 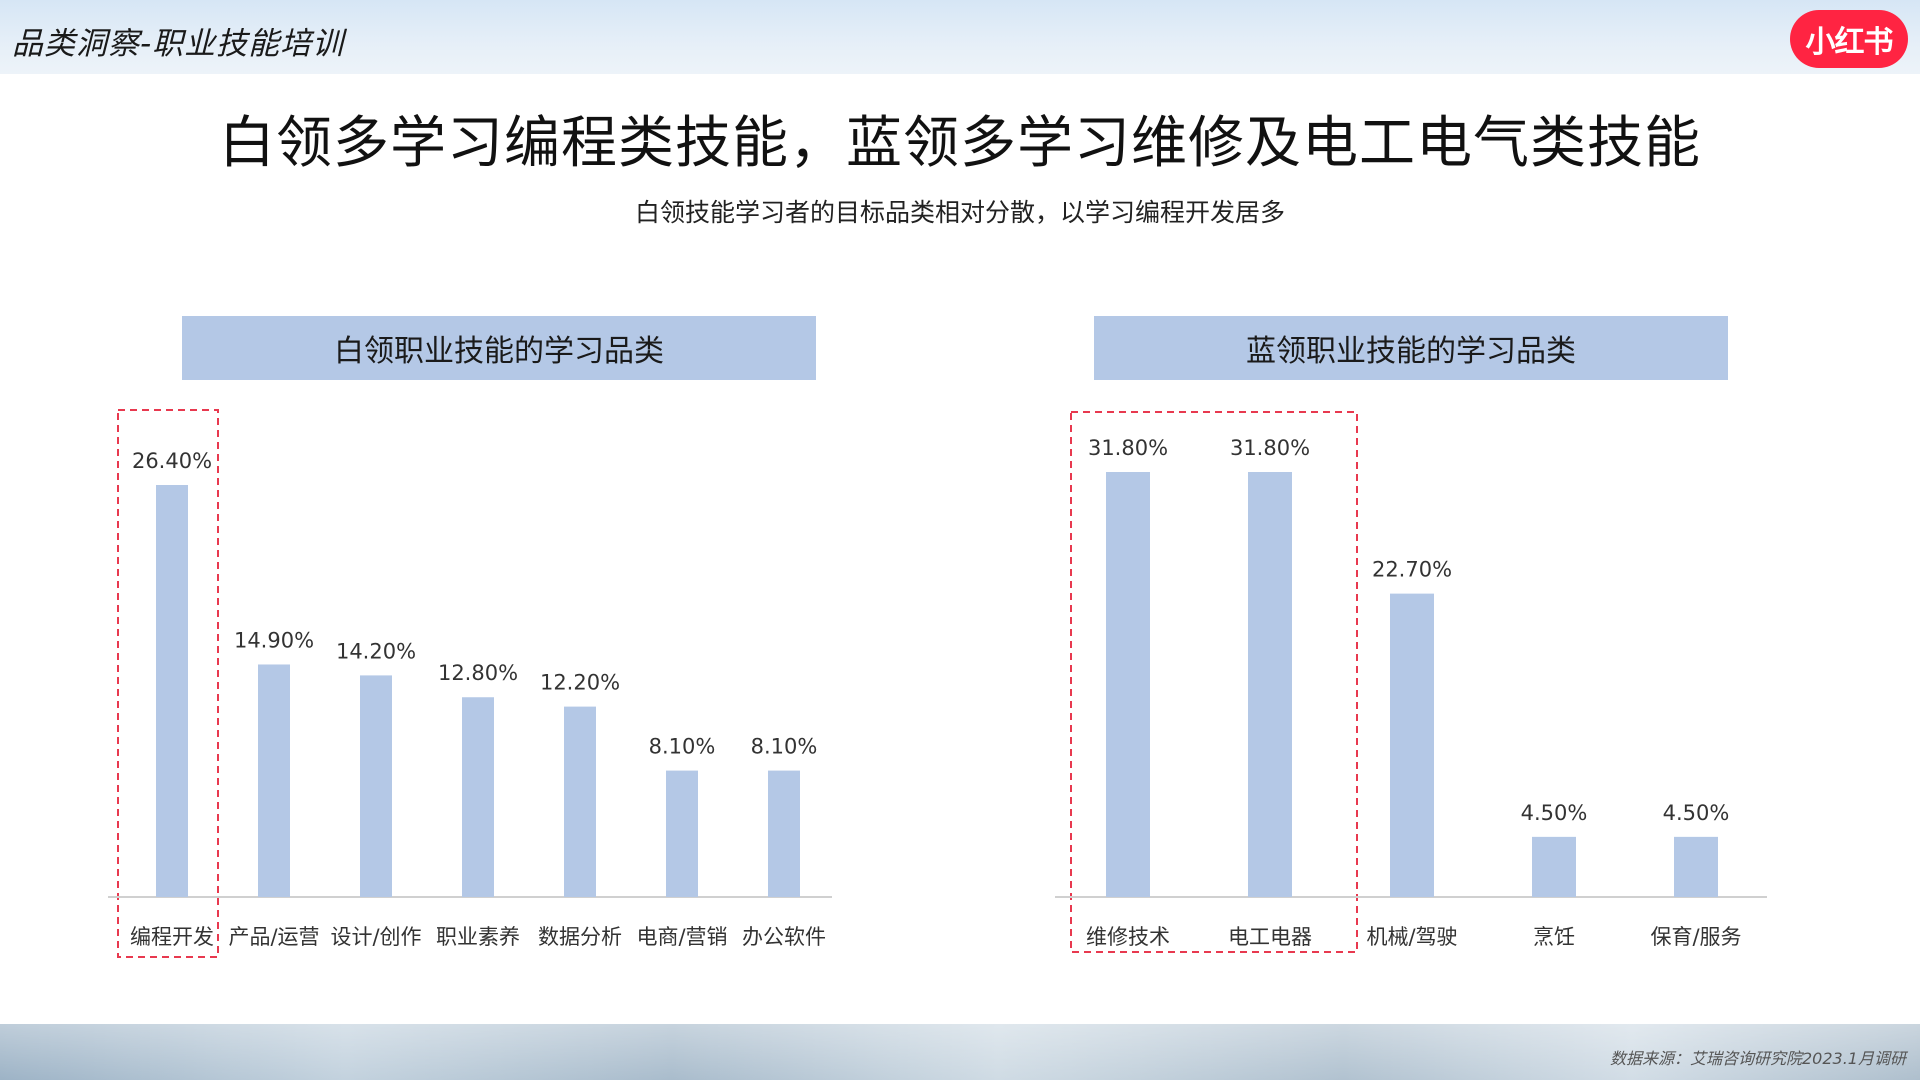 I want to click on bottom-decorative-band, so click(x=960, y=1052).